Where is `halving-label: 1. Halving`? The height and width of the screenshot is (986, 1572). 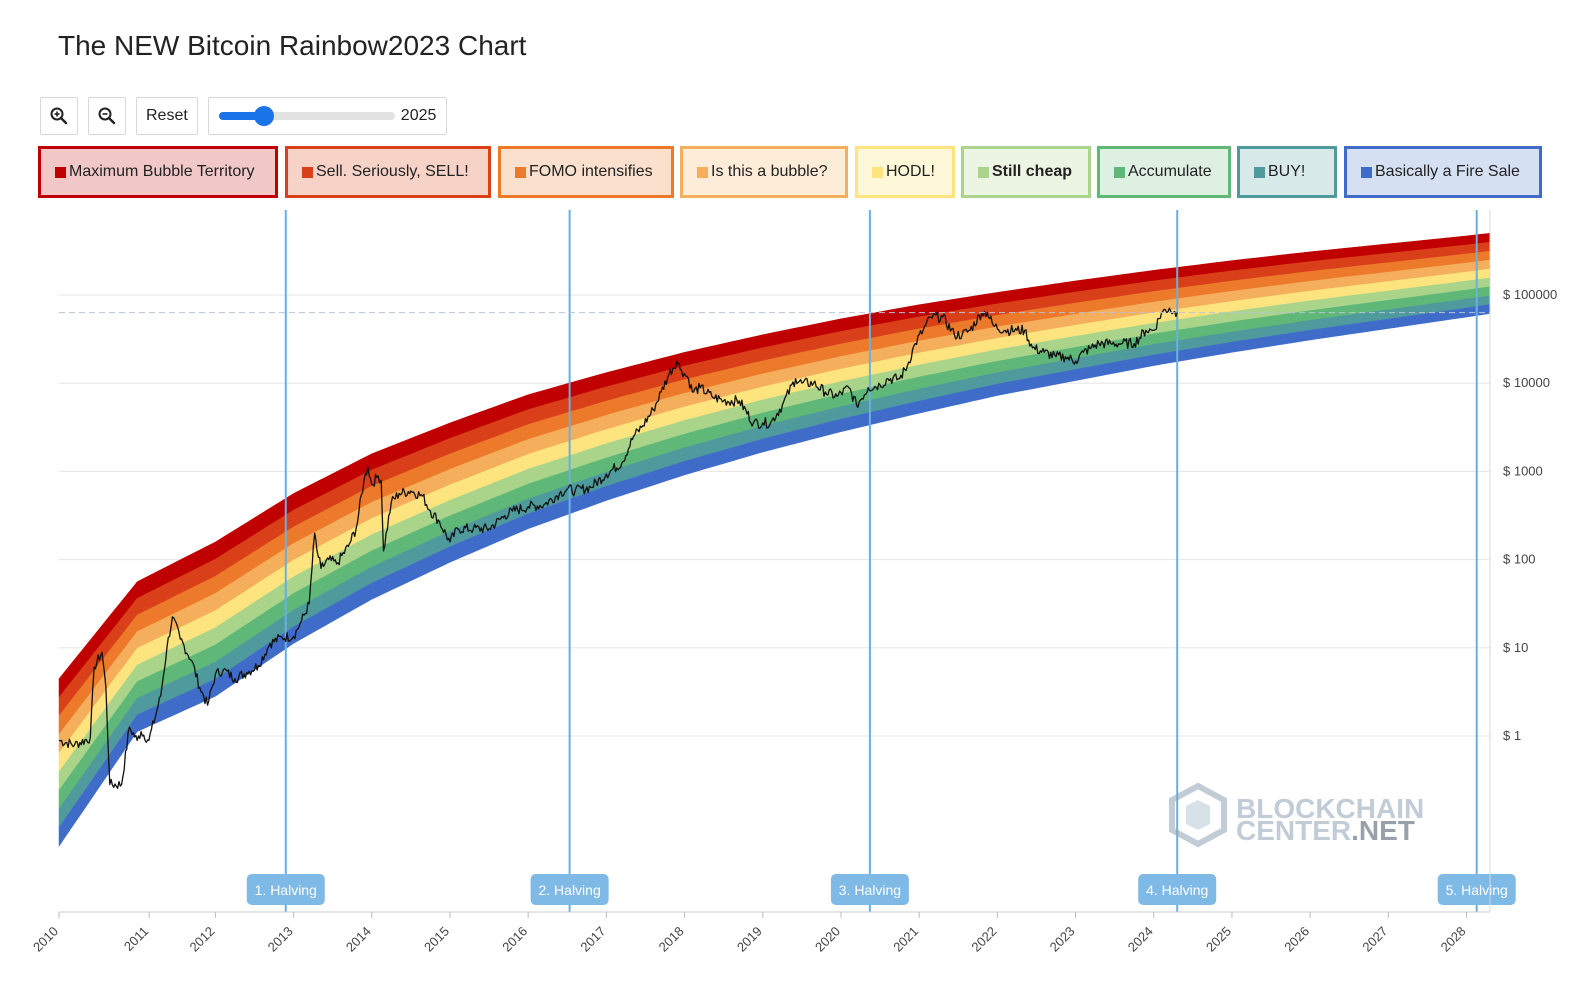
halving-label: 1. Halving is located at coordinates (285, 889).